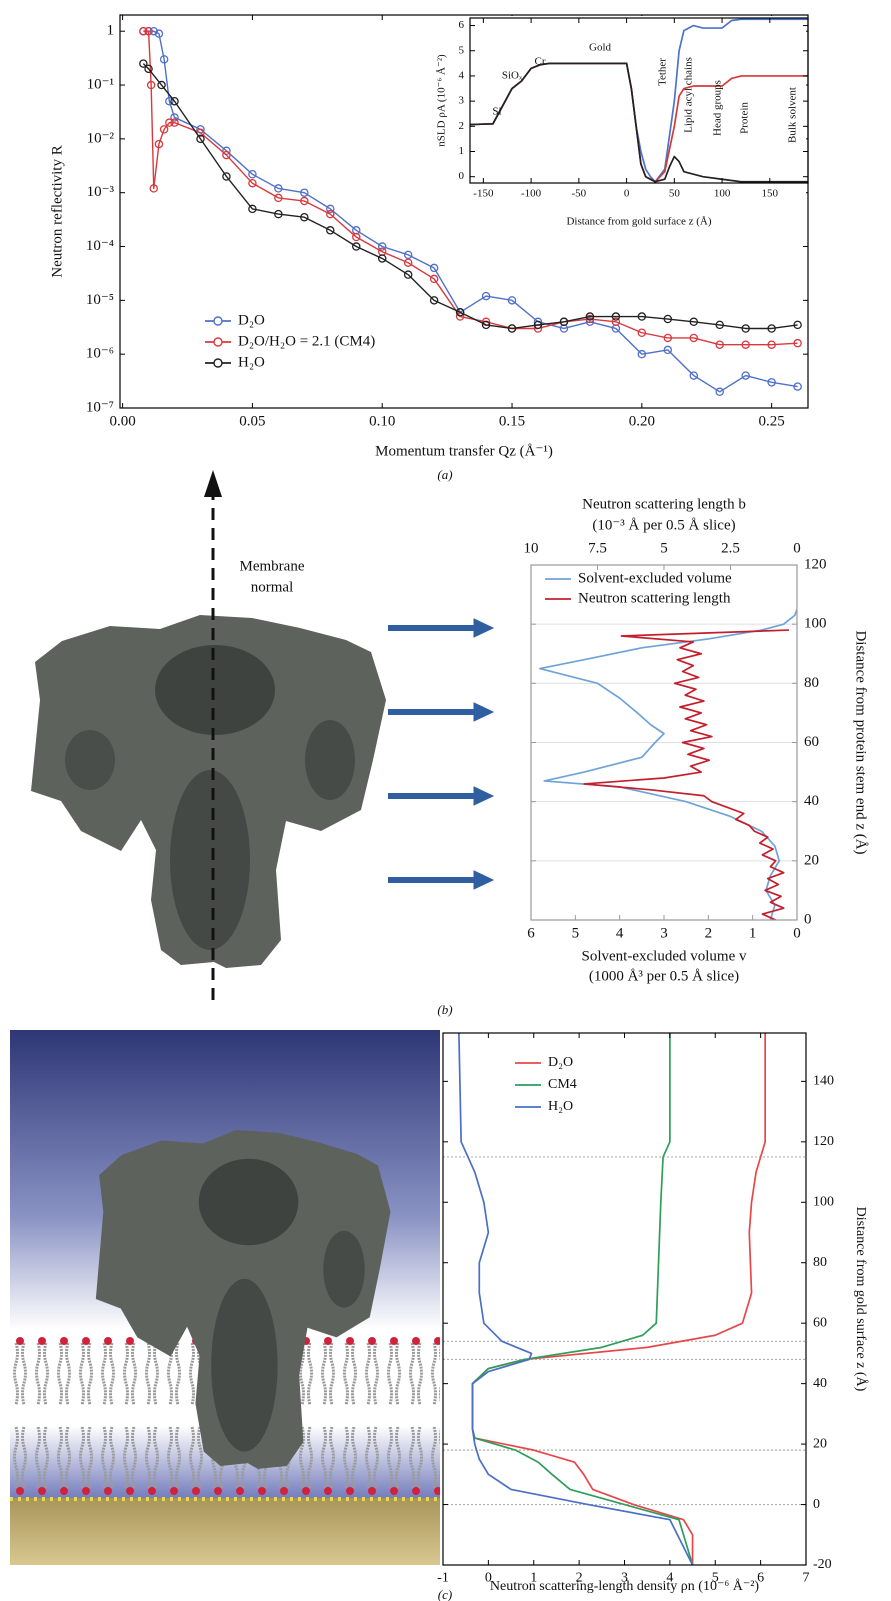 Image resolution: width=891 pixels, height=1601 pixels. Describe the element at coordinates (251, 320) in the screenshot. I see `legend-label: D₂O` at that location.